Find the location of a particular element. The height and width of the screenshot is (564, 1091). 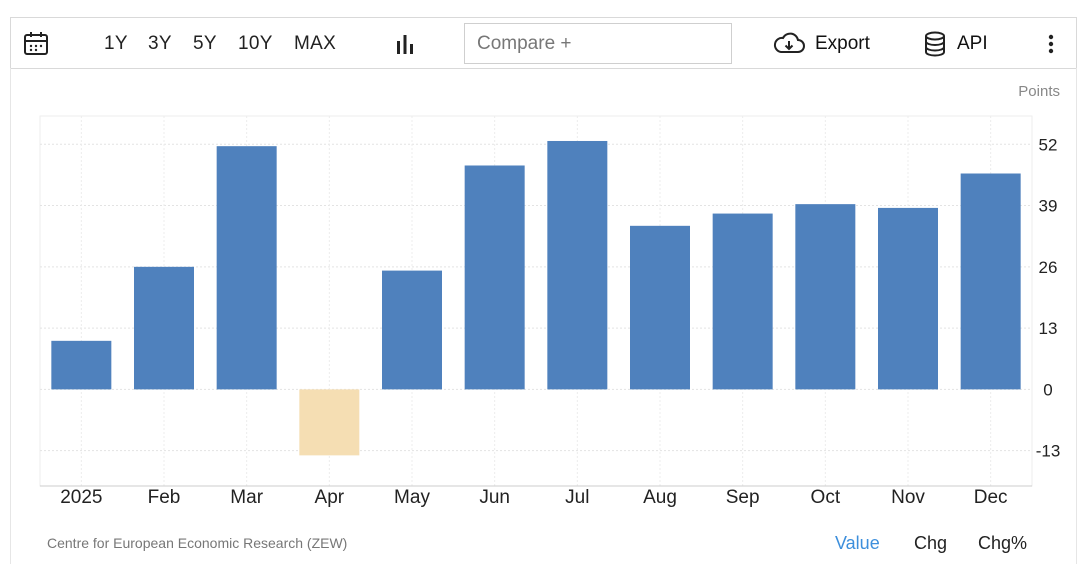

bar-sep is located at coordinates (742, 301).